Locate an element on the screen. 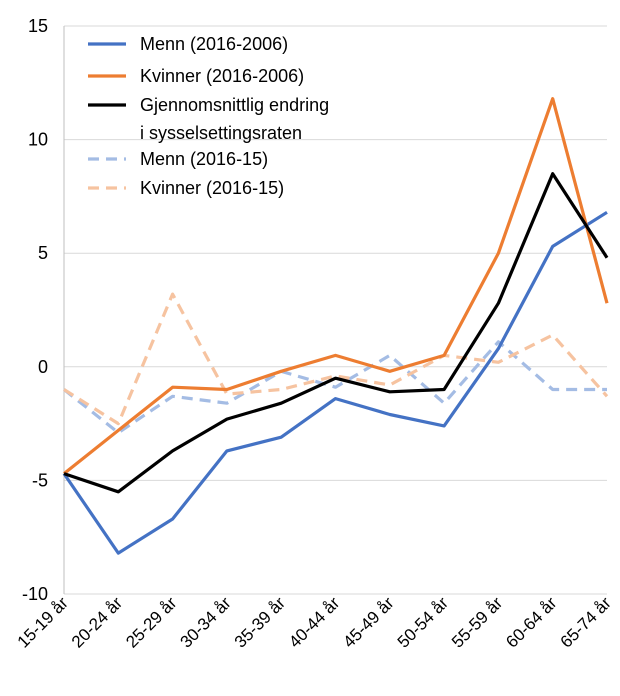 The height and width of the screenshot is (696, 620). x-tick-label: 45-49 år is located at coordinates (368, 622).